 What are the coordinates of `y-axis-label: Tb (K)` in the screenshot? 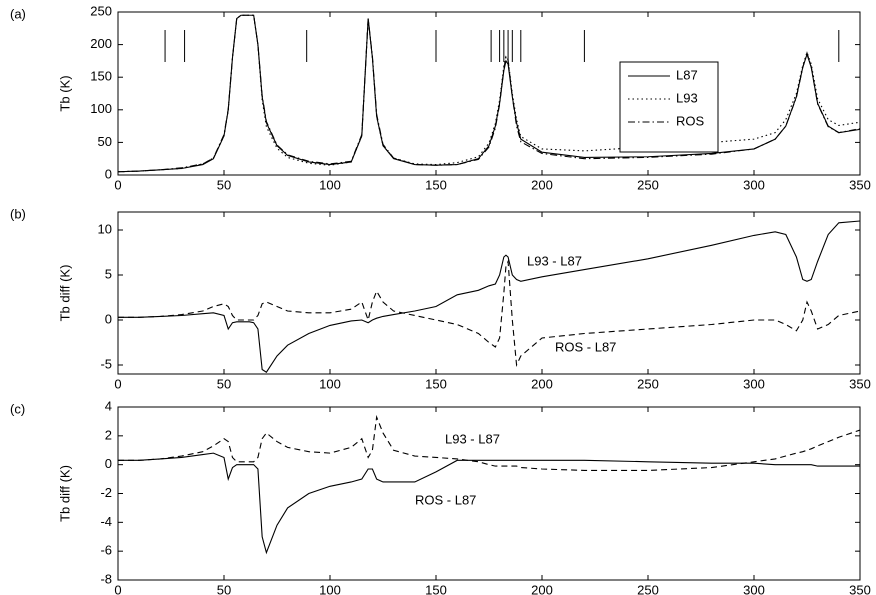 It's located at (64, 93).